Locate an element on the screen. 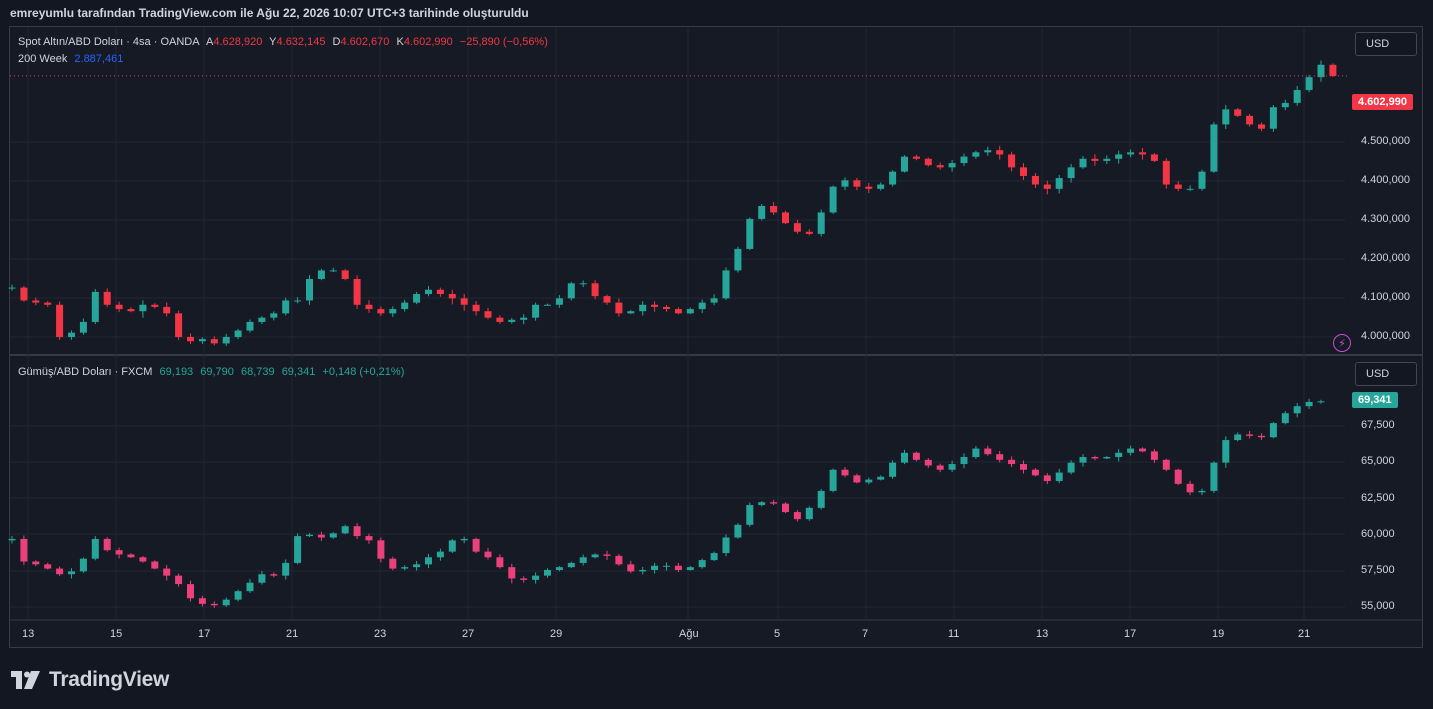  tradingview-brand: TradingView is located at coordinates (90, 680).